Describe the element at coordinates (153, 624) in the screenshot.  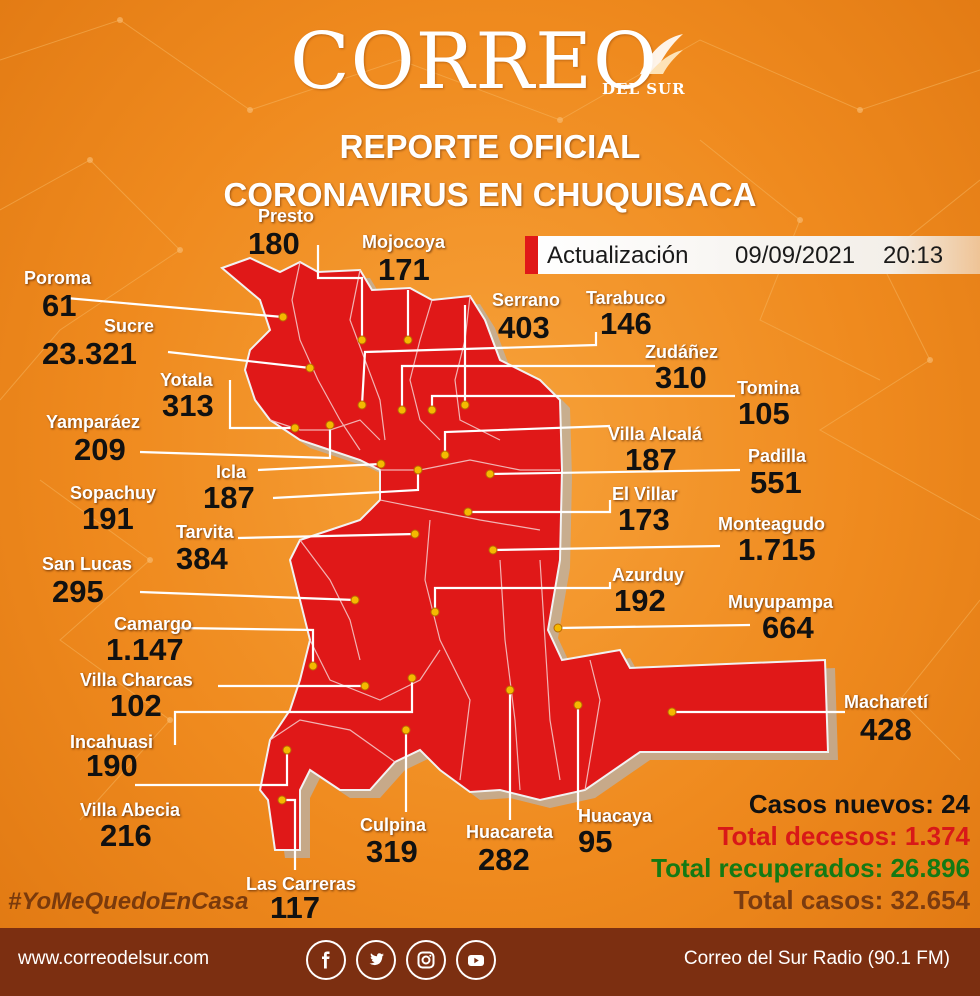
I see `municipality-label: Camargo` at that location.